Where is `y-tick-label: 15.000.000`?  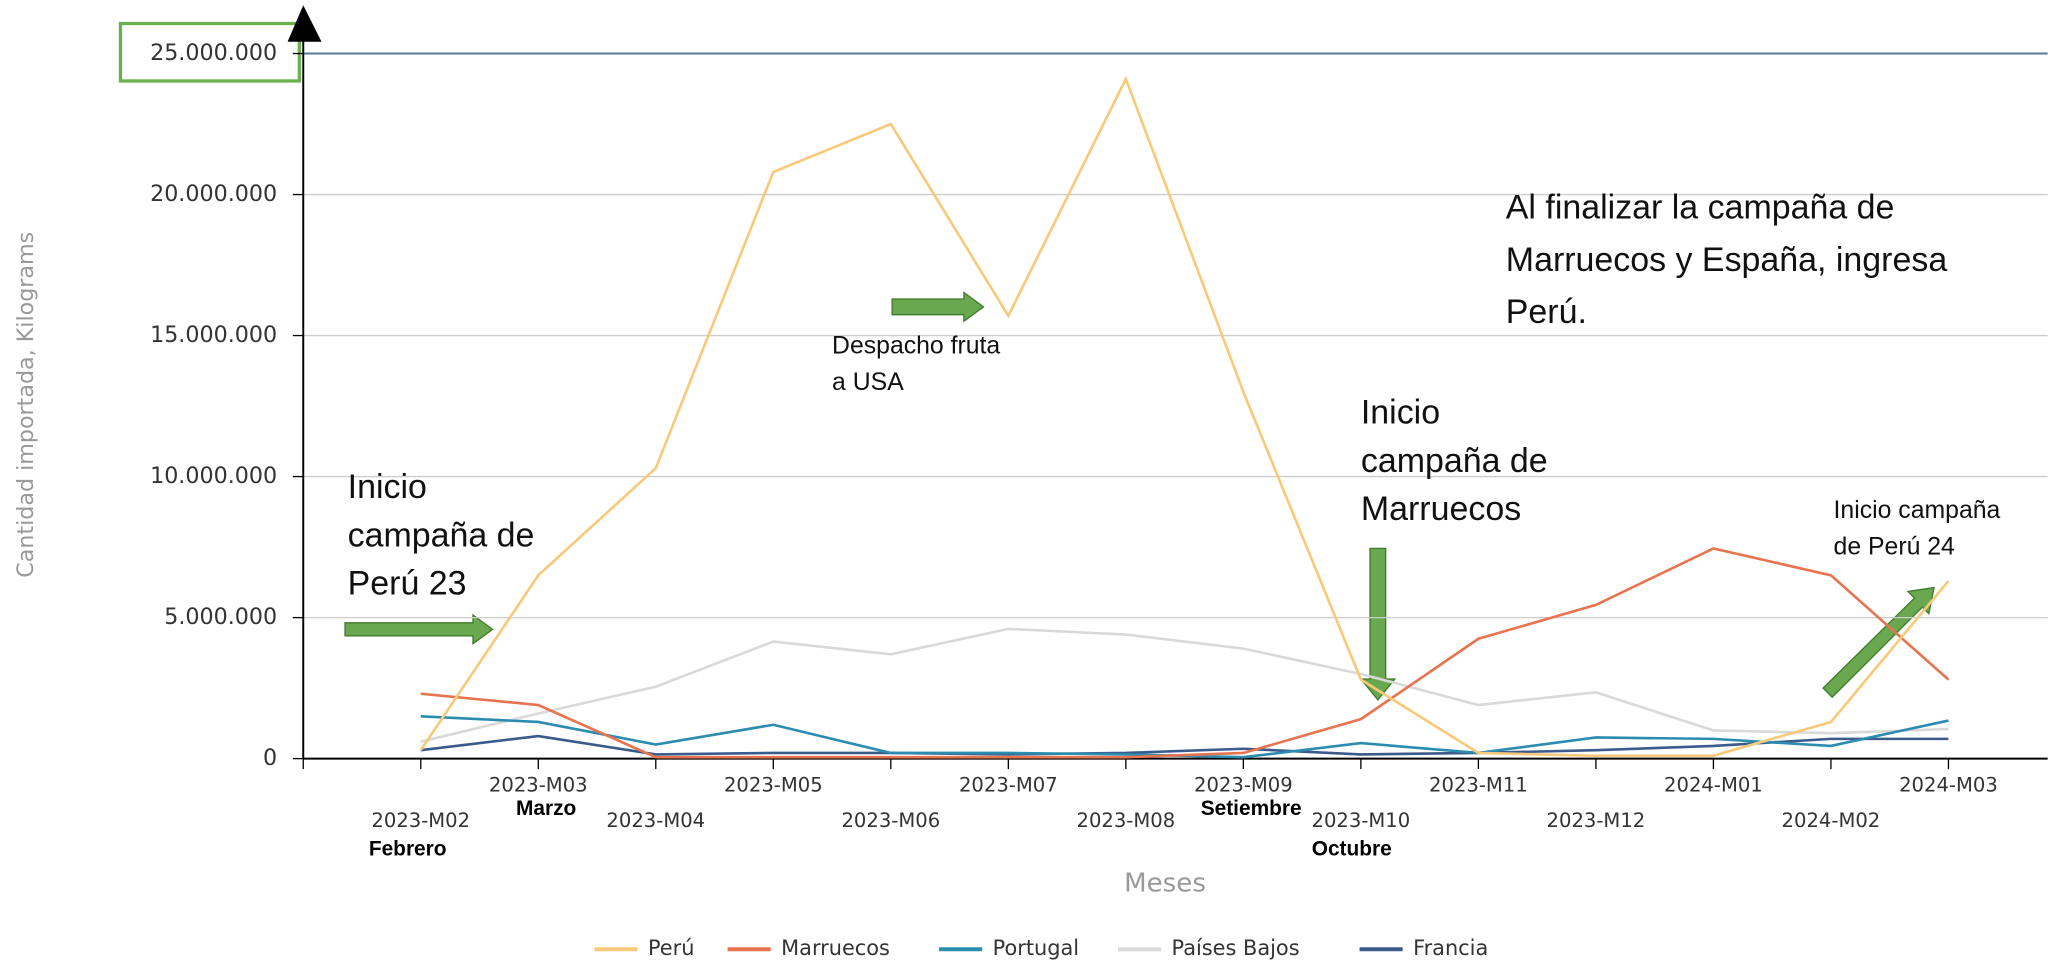
y-tick-label: 15.000.000 is located at coordinates (213, 335).